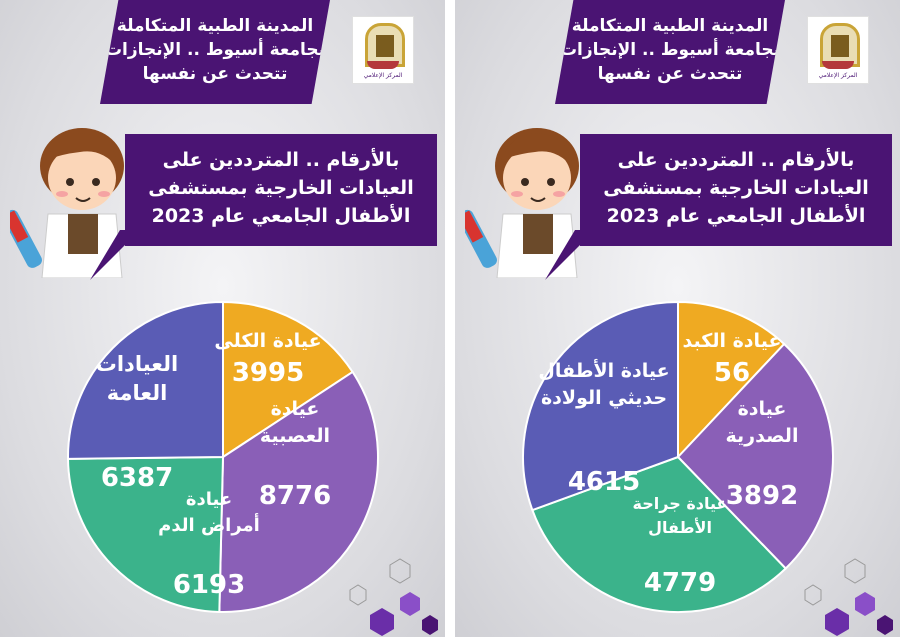  Describe the element at coordinates (268, 373) in the screenshot. I see `slice-value: 3995` at that location.